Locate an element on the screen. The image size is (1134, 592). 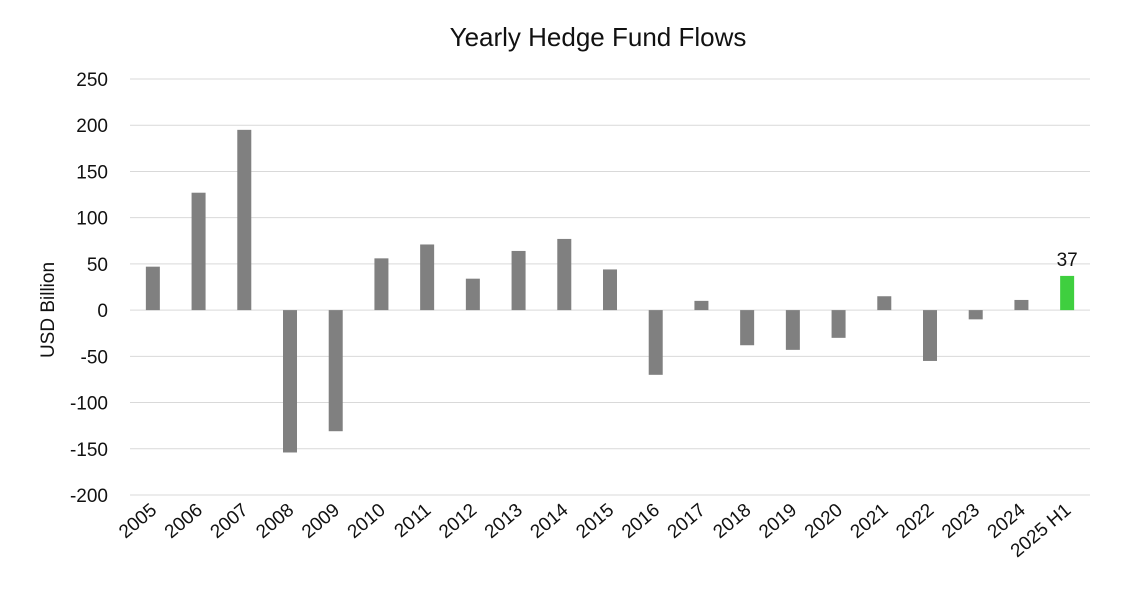
x-tick-label: 2010 is located at coordinates (367, 521).